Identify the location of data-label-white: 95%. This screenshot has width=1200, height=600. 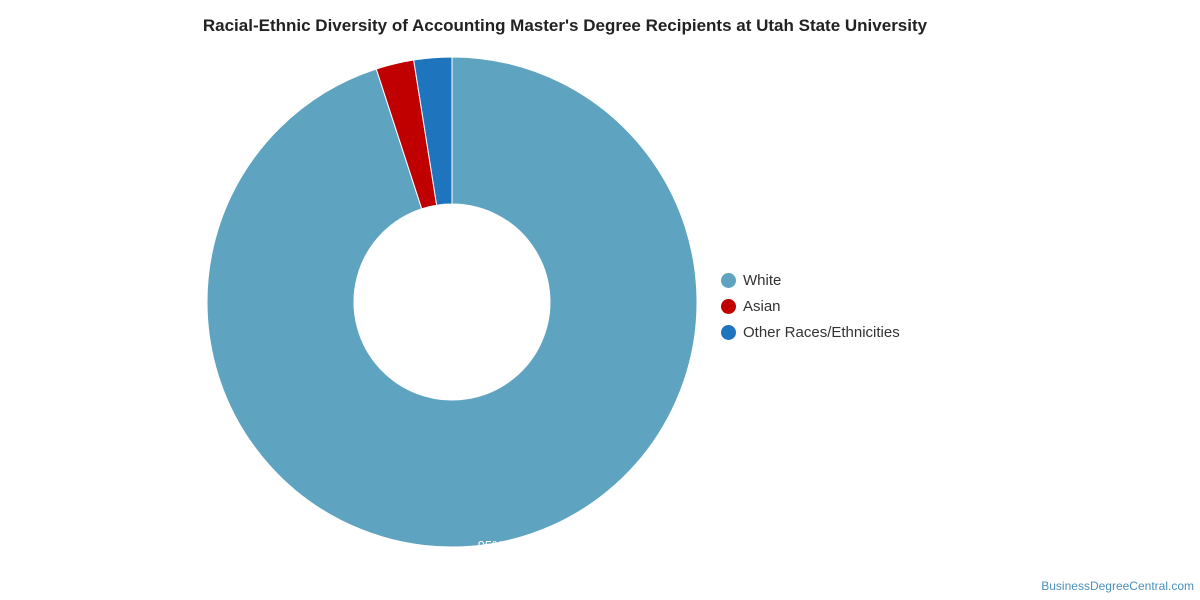
(491, 545).